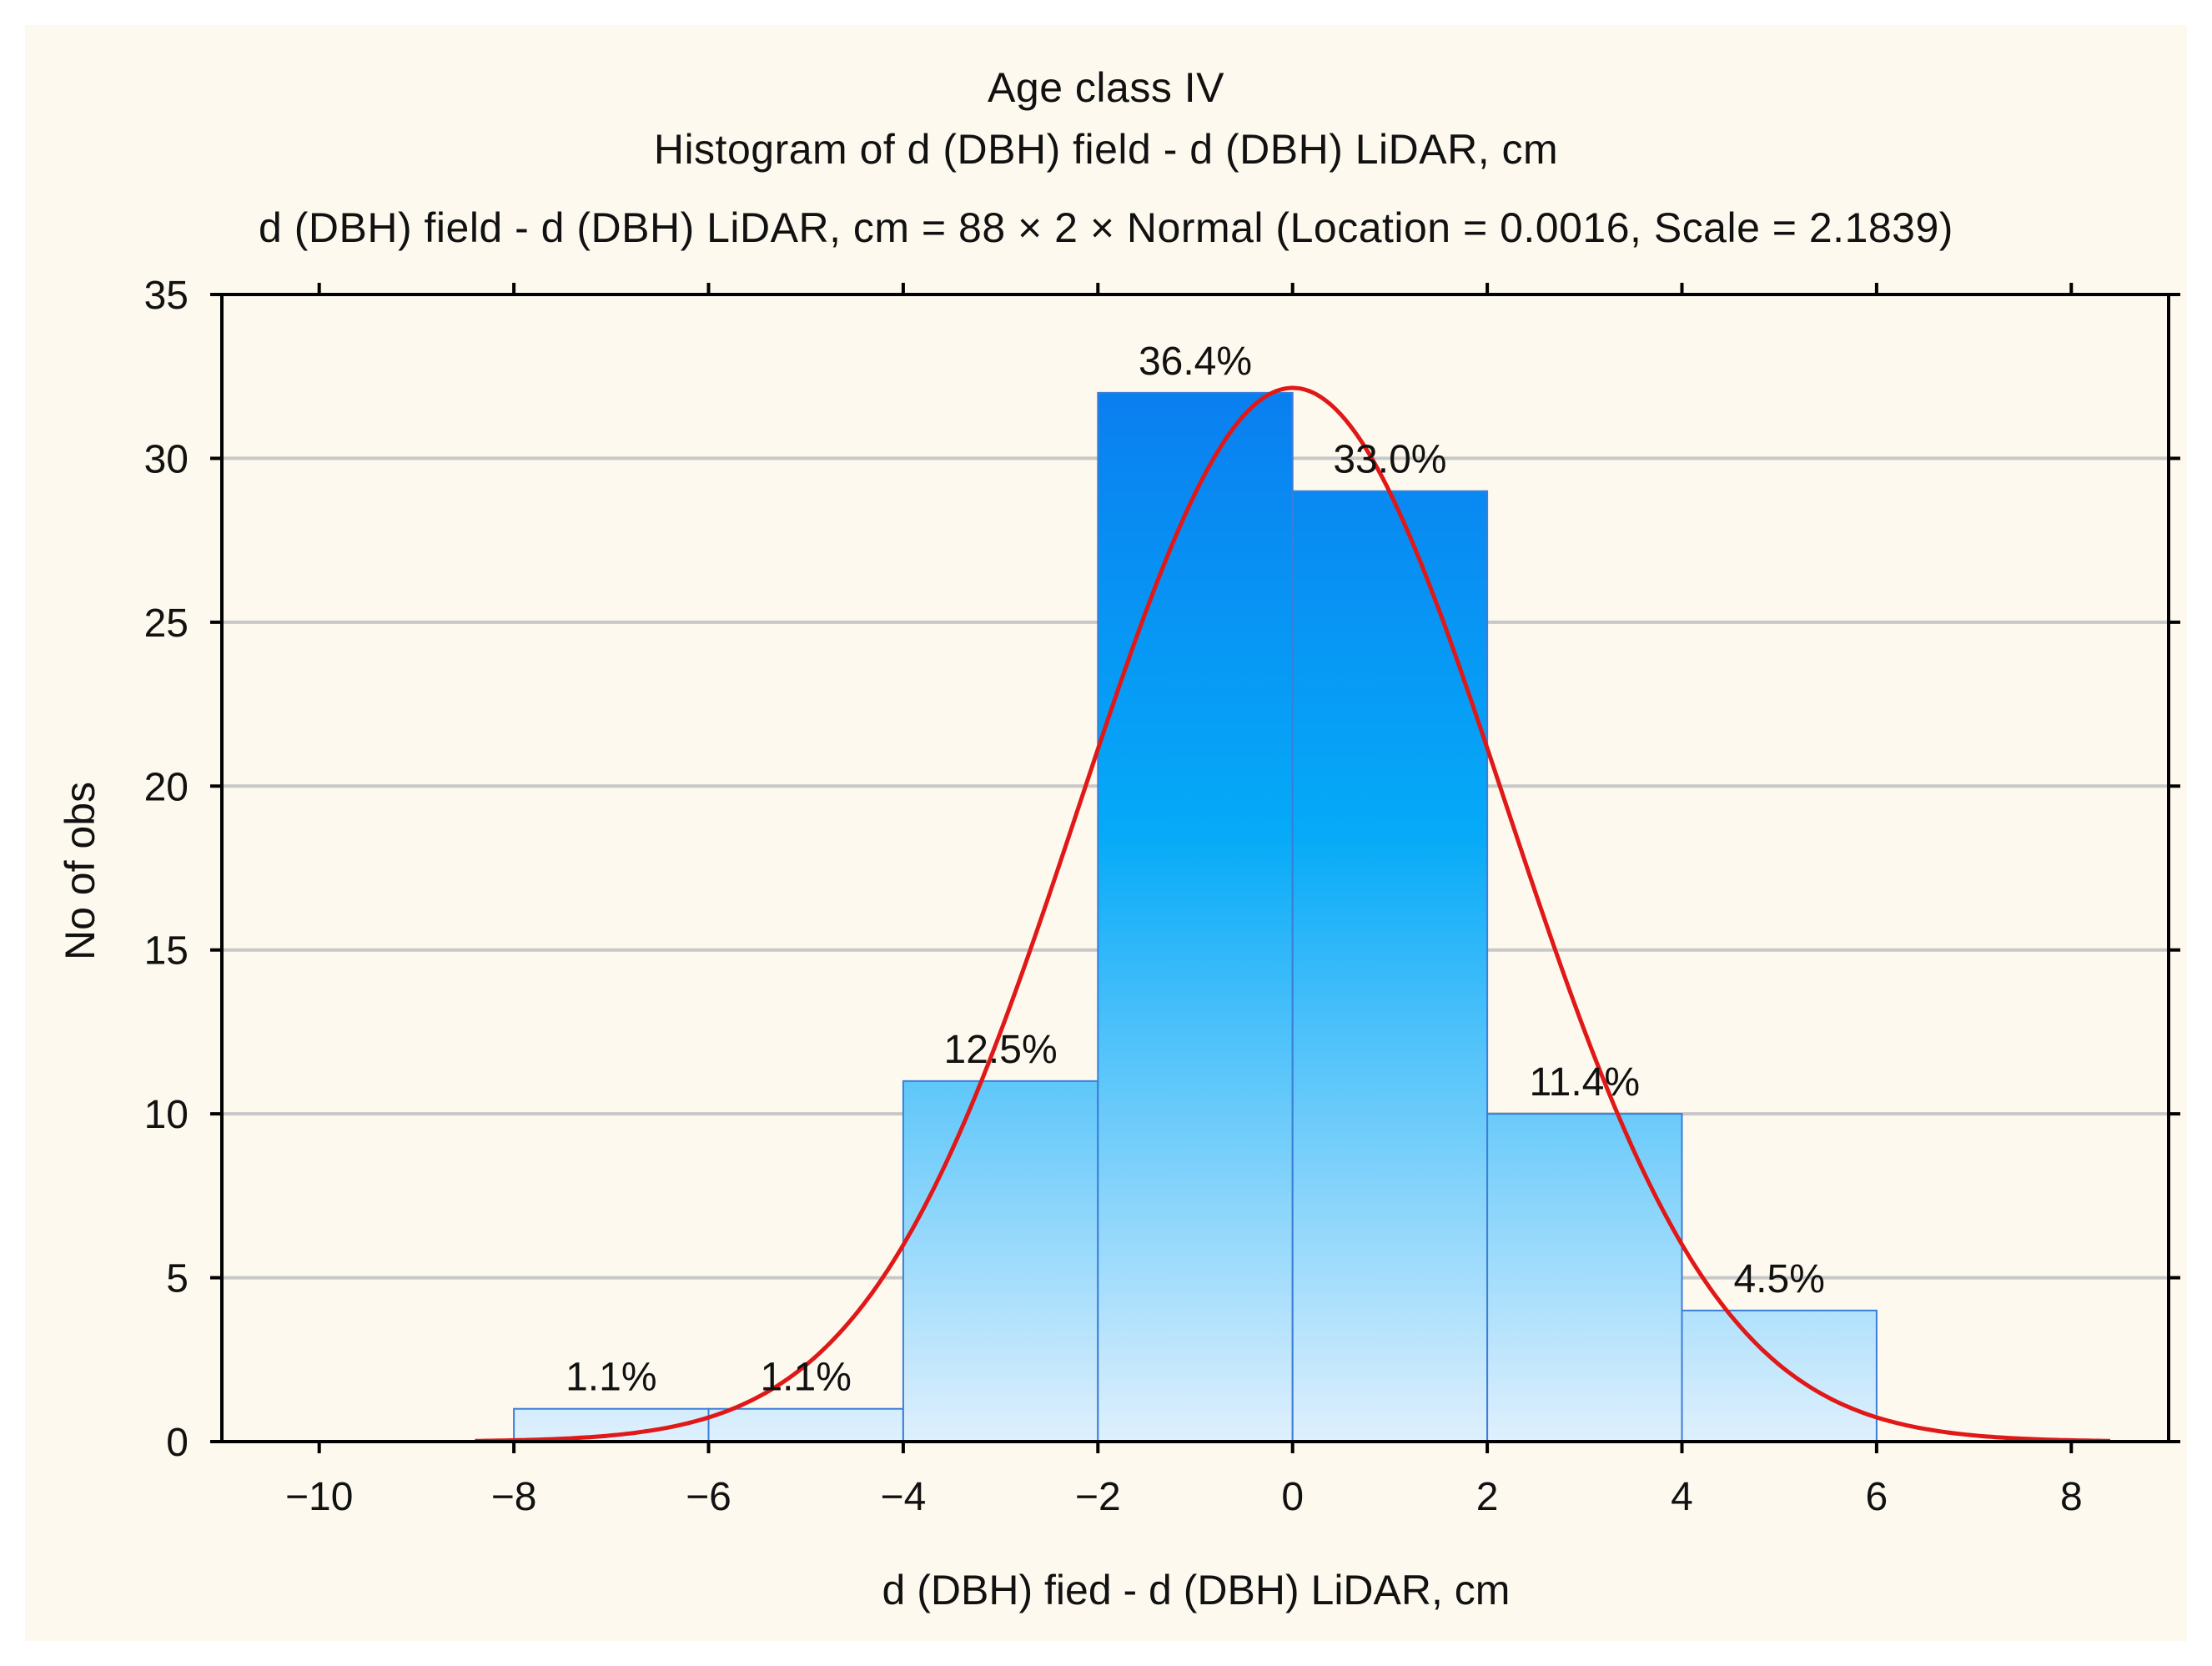 This screenshot has width=2212, height=1666. I want to click on x-tick-label: 4, so click(1682, 1497).